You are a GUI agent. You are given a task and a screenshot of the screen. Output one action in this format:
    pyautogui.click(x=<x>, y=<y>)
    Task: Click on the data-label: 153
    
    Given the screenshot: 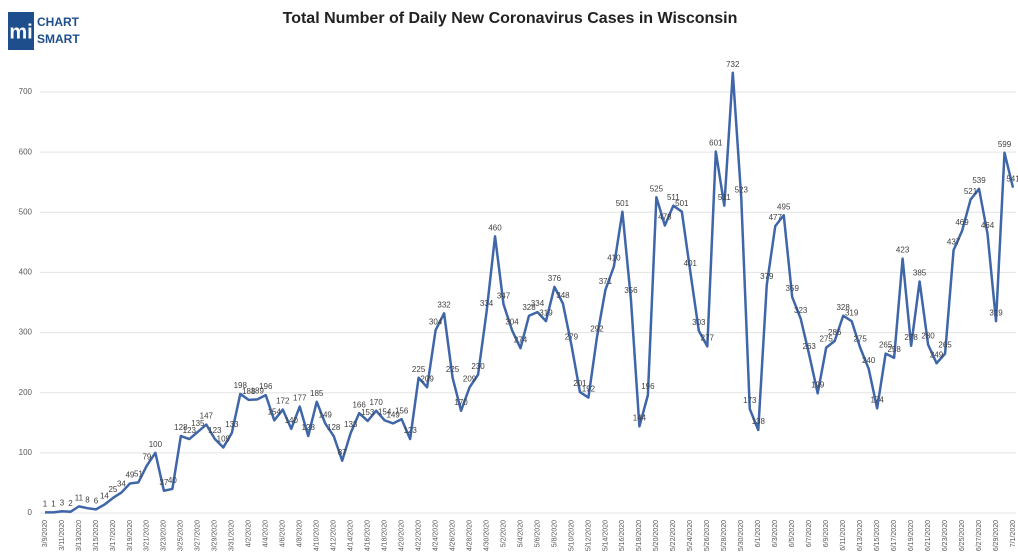 What is the action you would take?
    pyautogui.click(x=368, y=412)
    